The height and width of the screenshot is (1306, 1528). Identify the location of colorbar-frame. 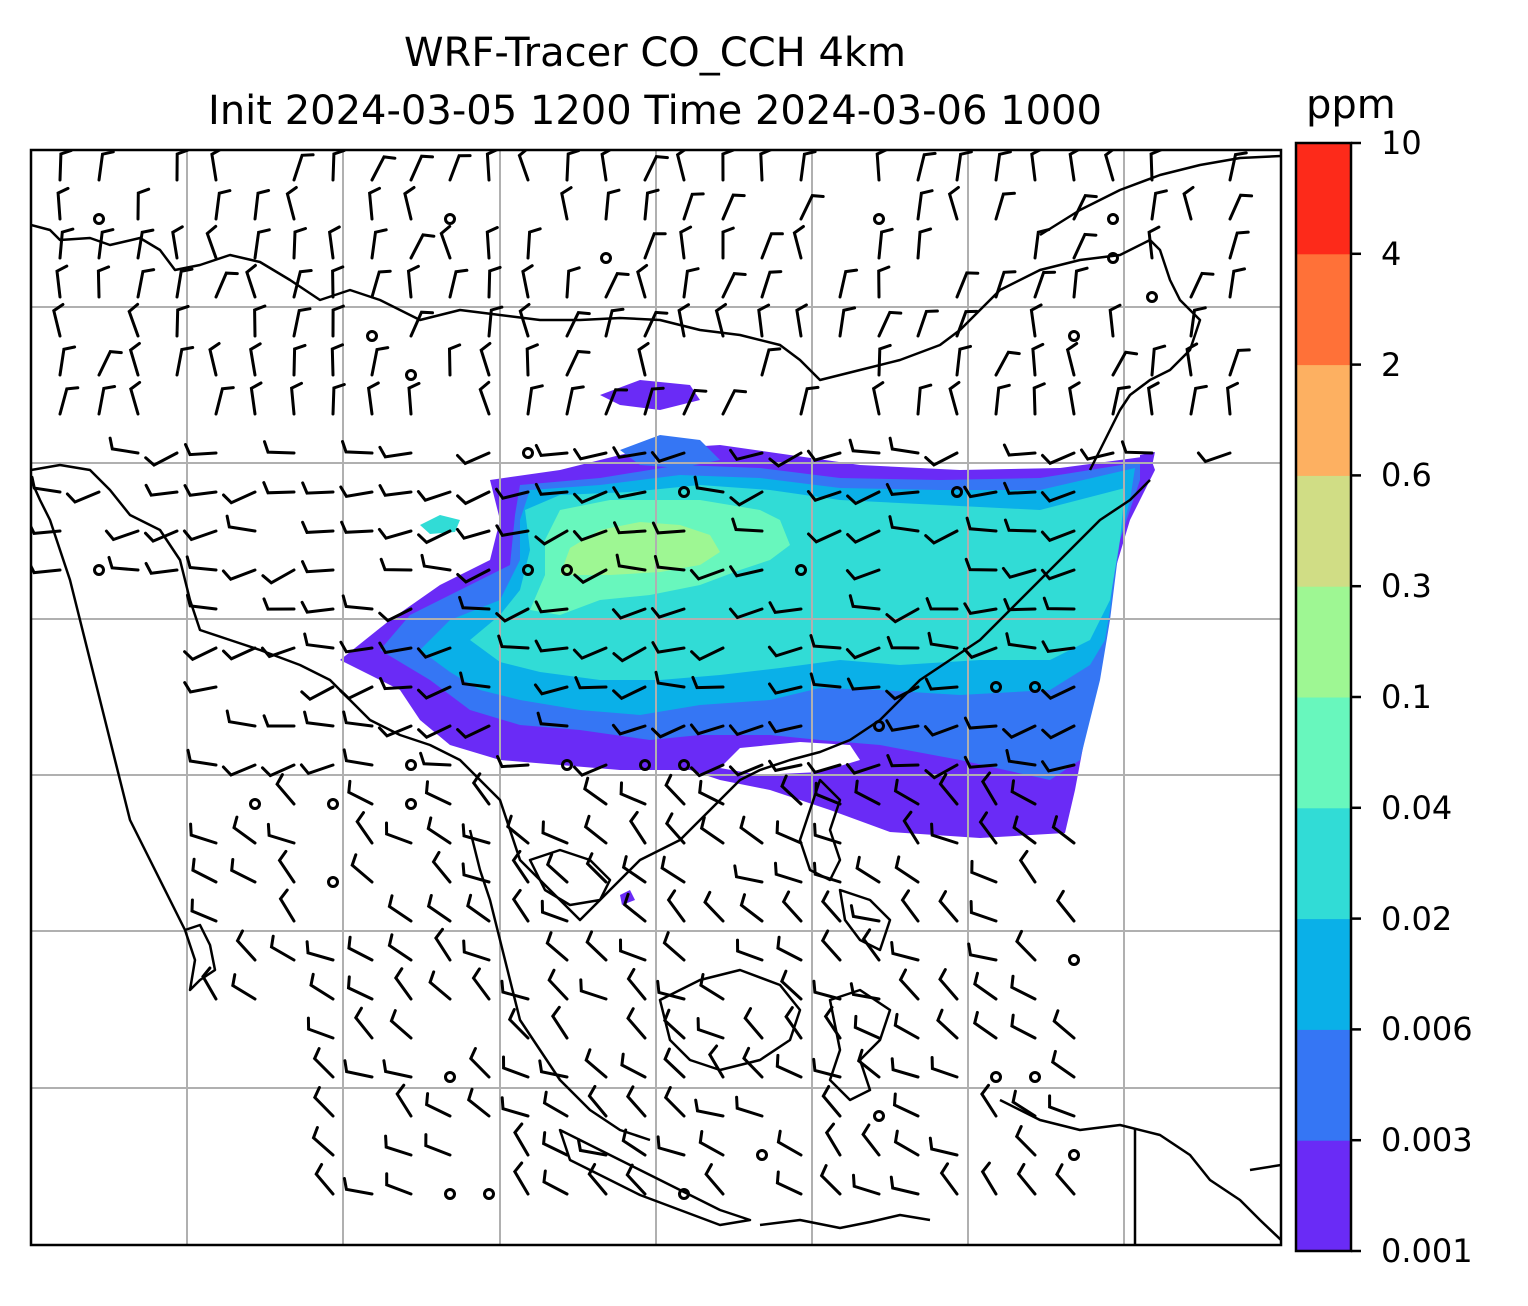
(1323, 697).